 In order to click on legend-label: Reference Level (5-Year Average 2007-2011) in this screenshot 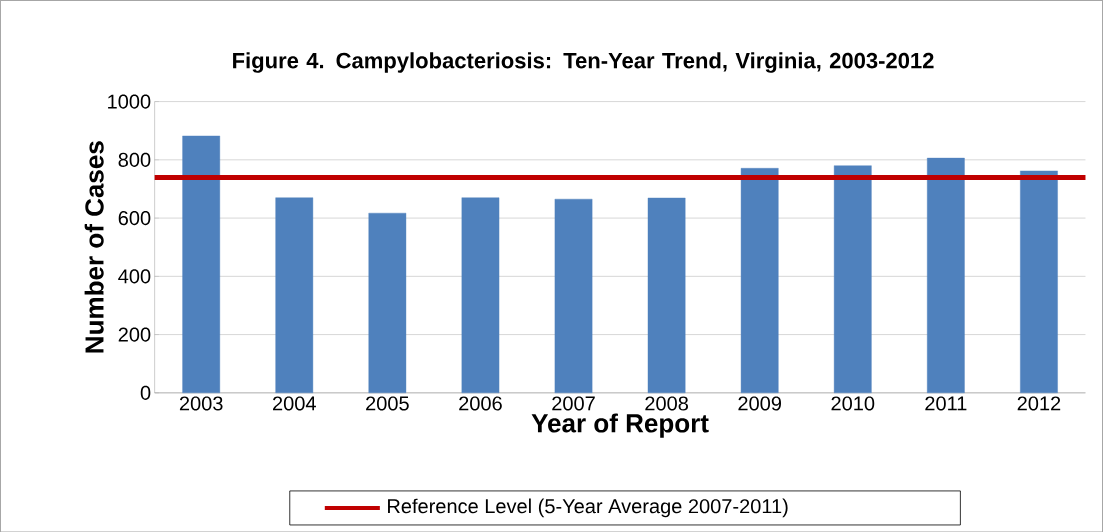, I will do `click(588, 508)`.